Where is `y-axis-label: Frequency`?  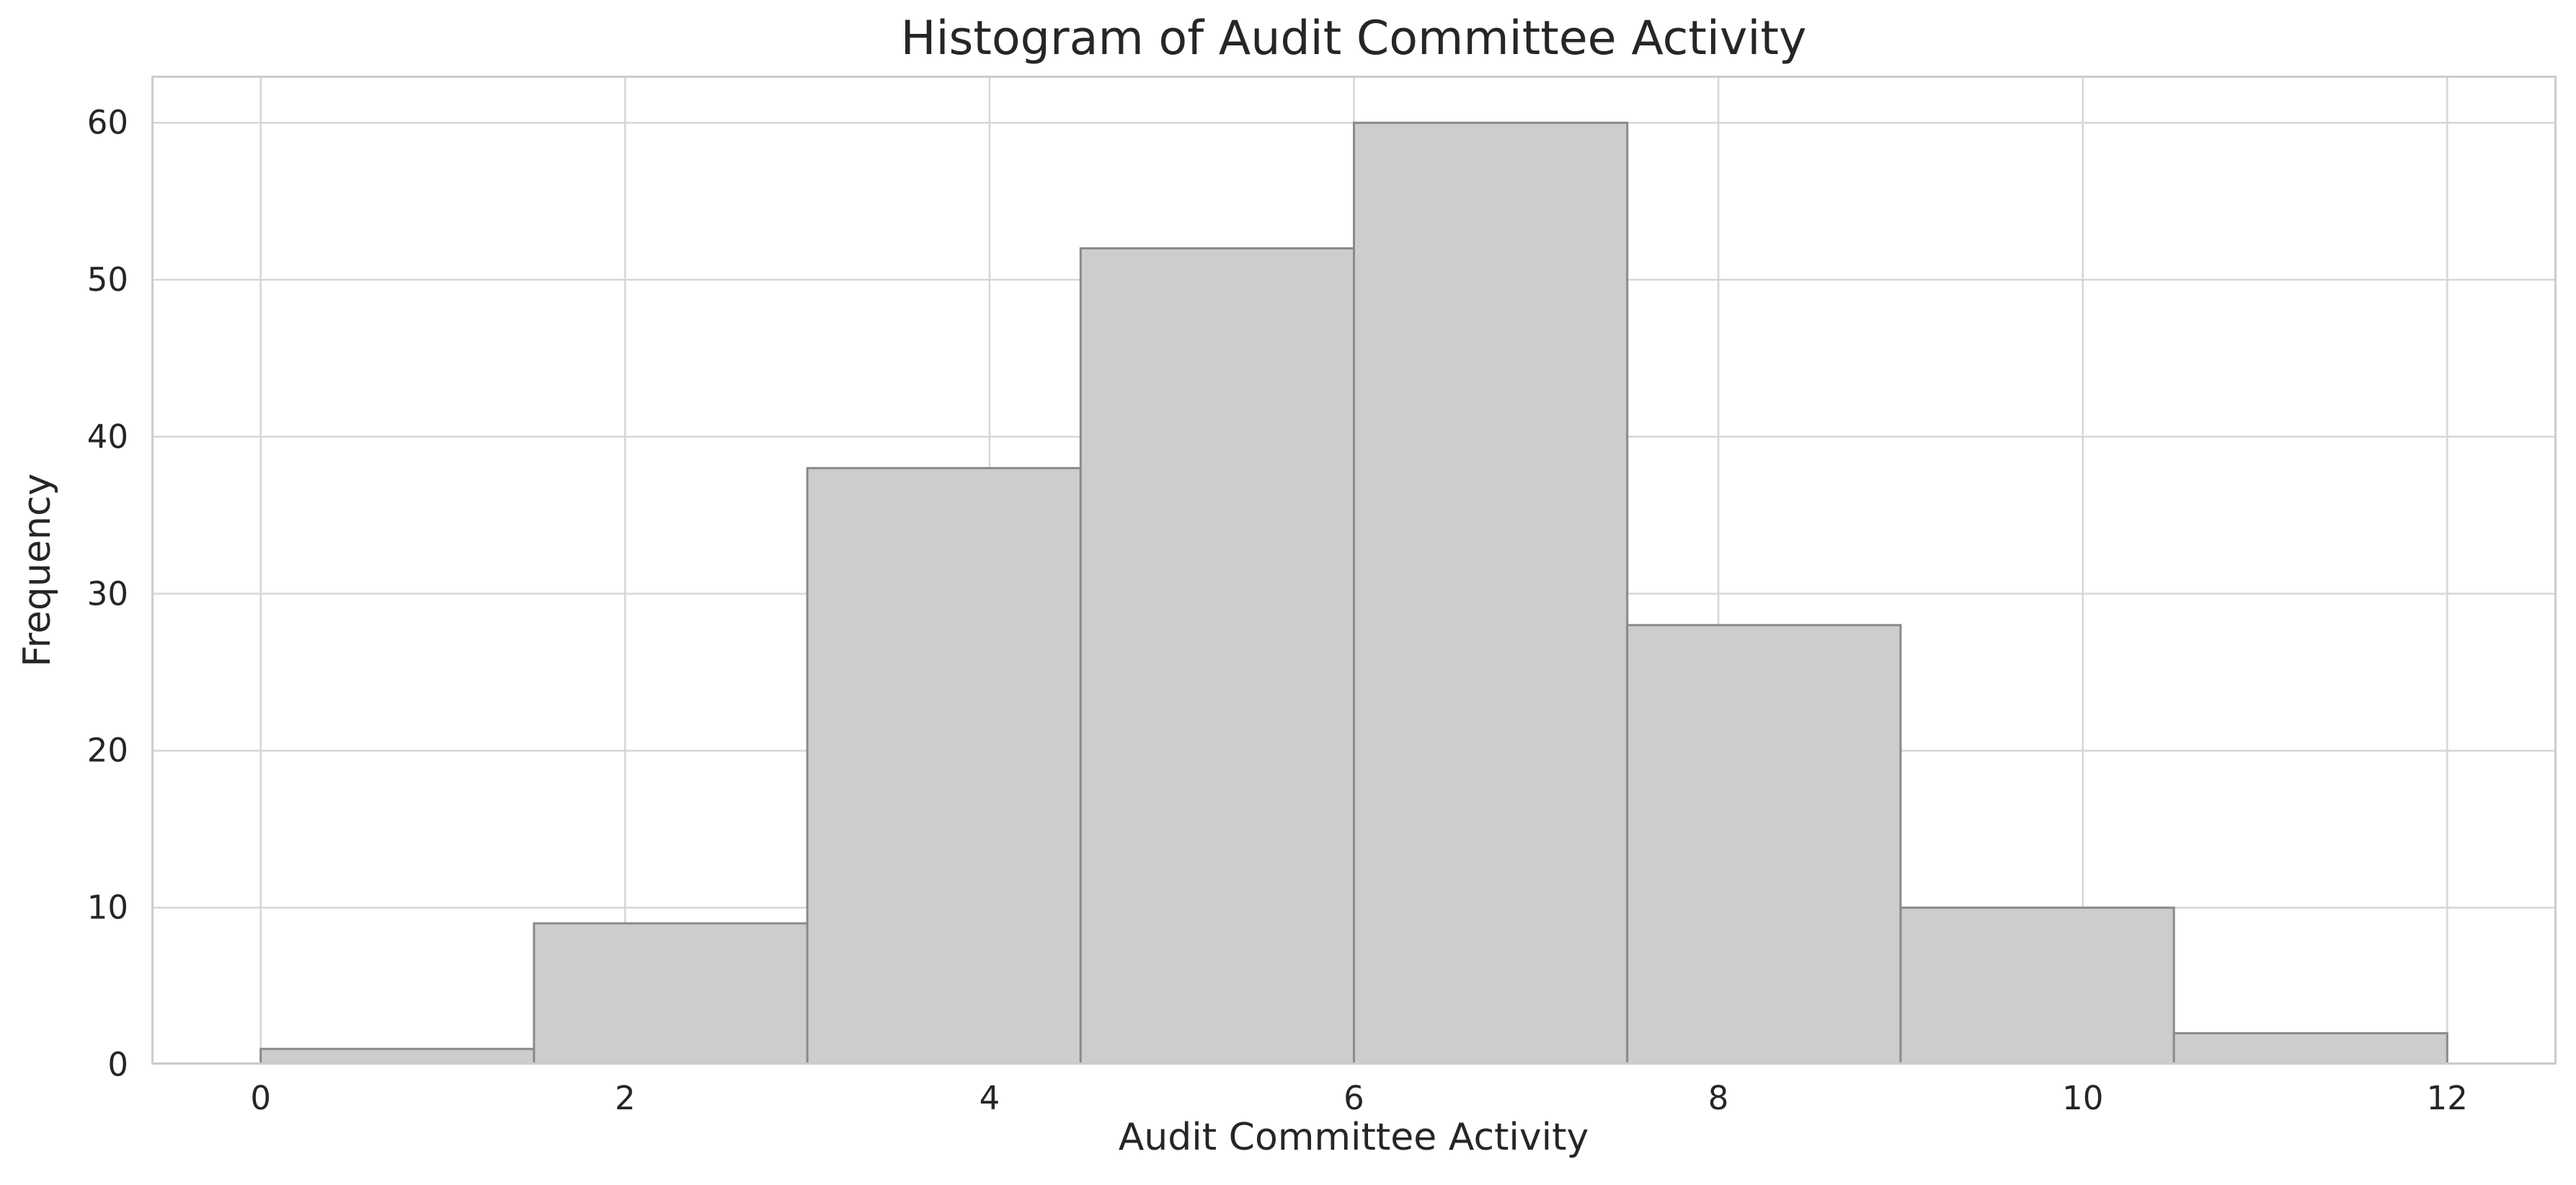
y-axis-label: Frequency is located at coordinates (37, 570).